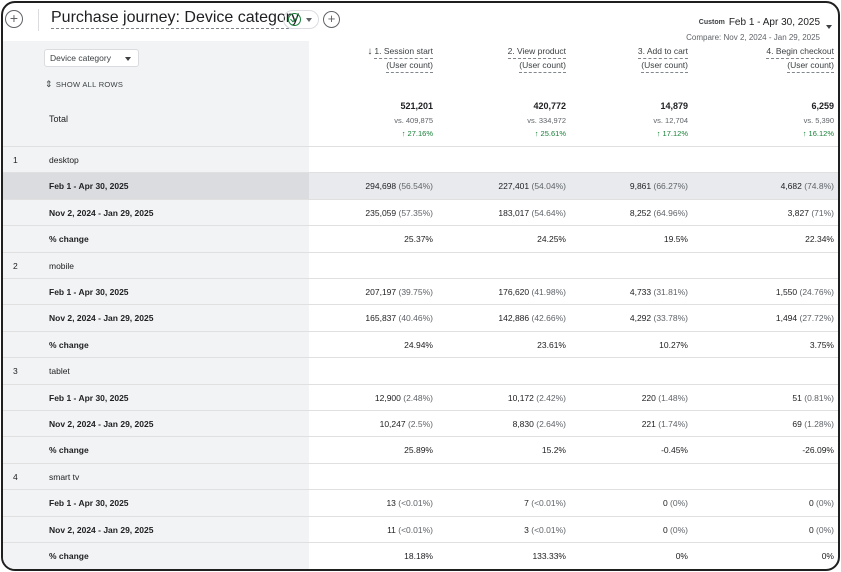  I want to click on metric-value: 1,550, so click(786, 292).